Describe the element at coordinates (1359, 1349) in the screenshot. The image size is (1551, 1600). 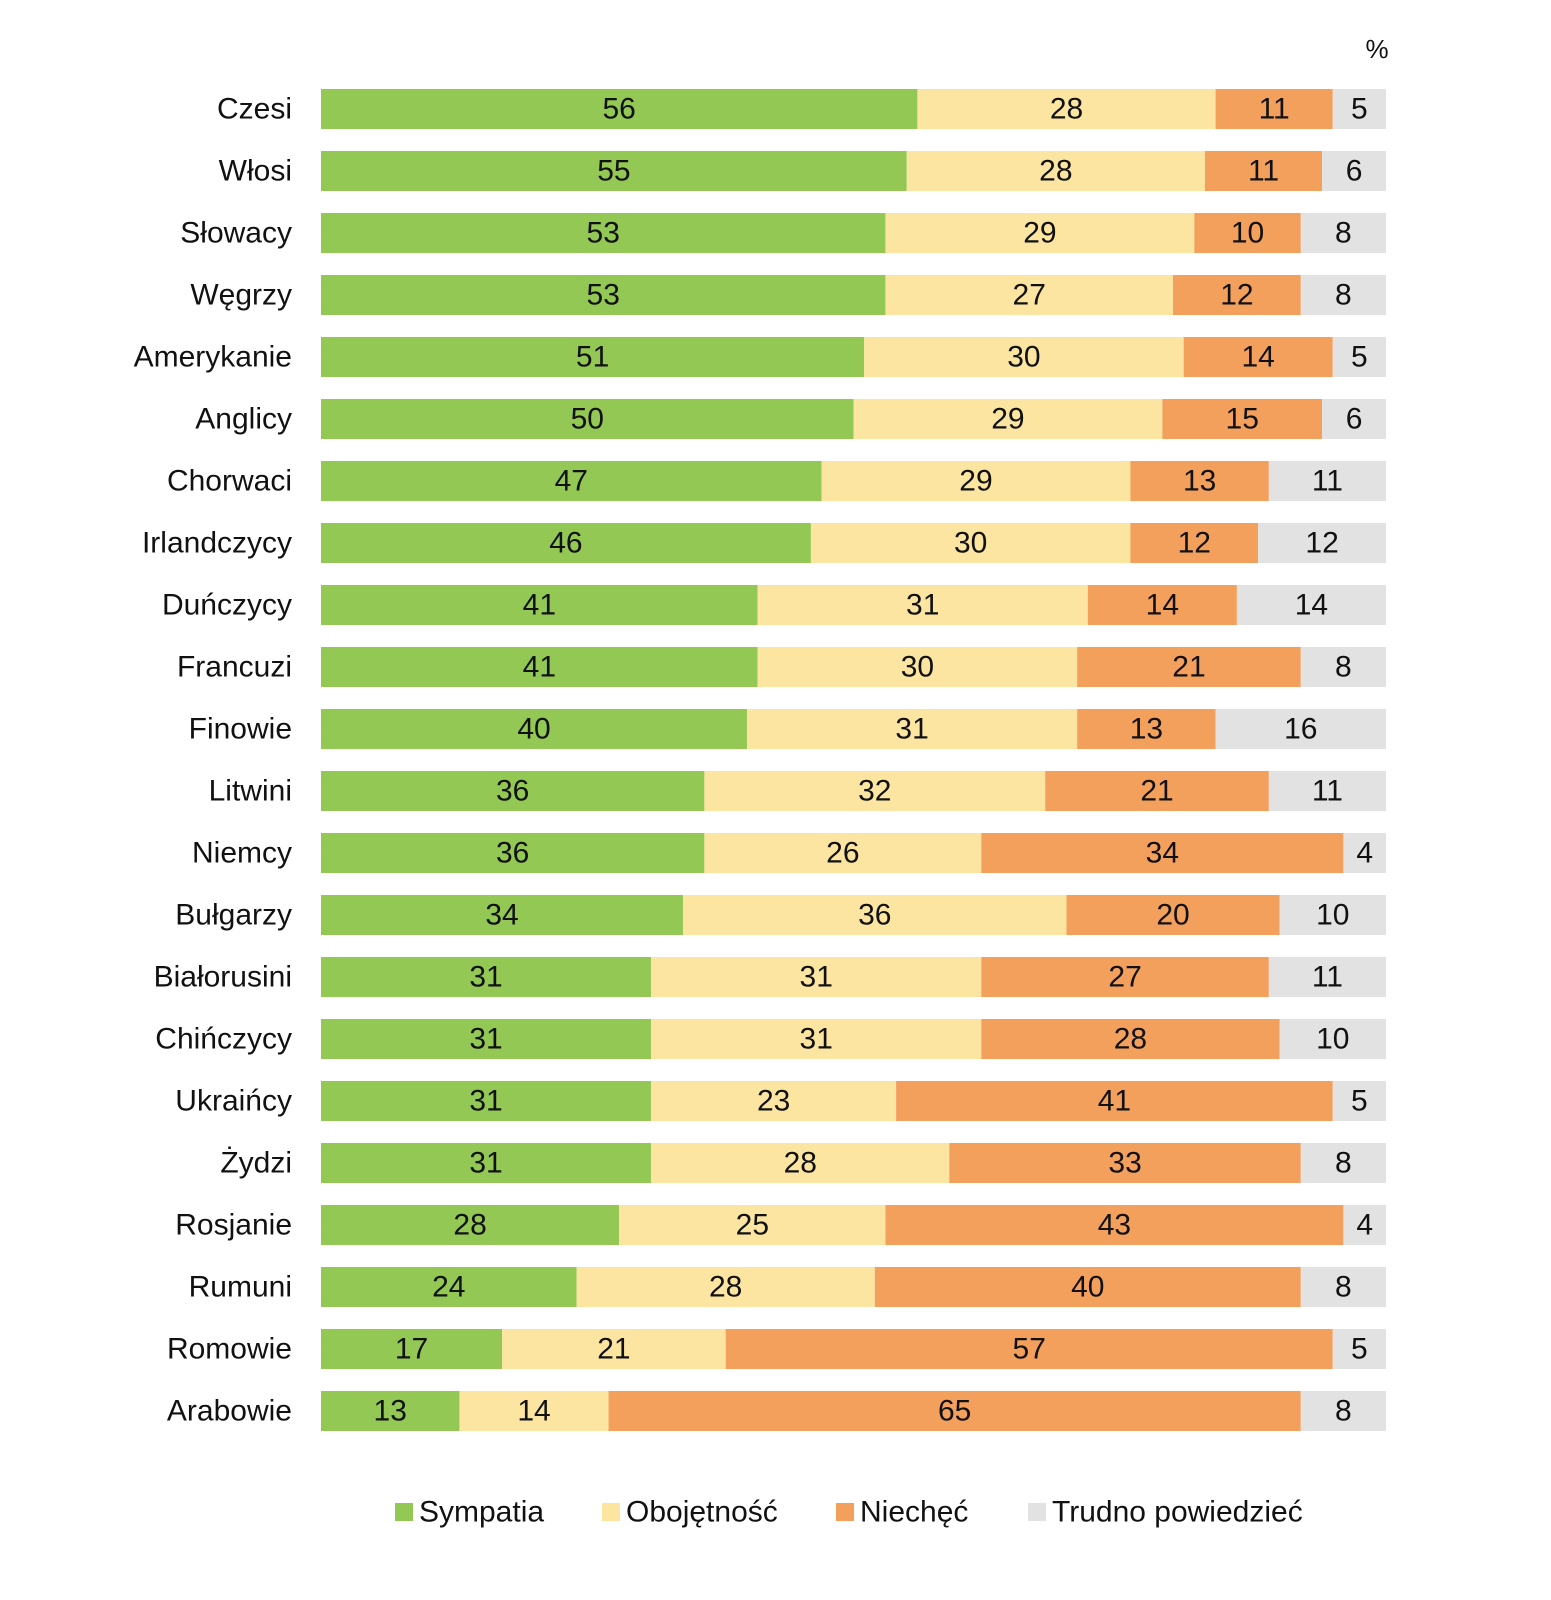
I see `value-label-trudno-powiedziec-romowie: 5` at that location.